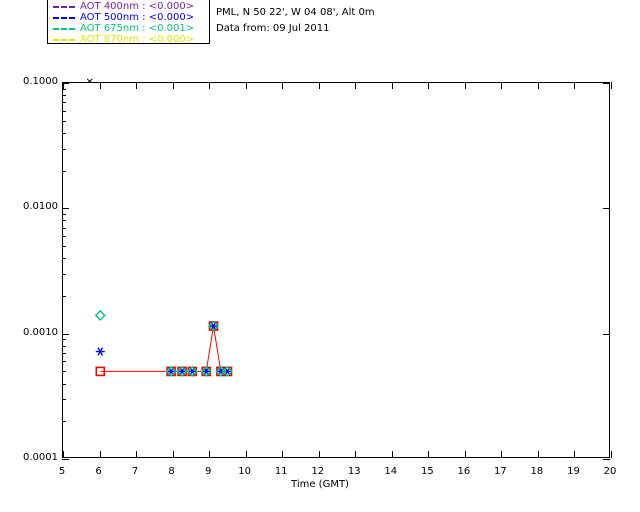 This screenshot has height=512, width=640. What do you see at coordinates (137, 6) in the screenshot?
I see `legend-entry-label: AOT 400nm : <0.000>` at bounding box center [137, 6].